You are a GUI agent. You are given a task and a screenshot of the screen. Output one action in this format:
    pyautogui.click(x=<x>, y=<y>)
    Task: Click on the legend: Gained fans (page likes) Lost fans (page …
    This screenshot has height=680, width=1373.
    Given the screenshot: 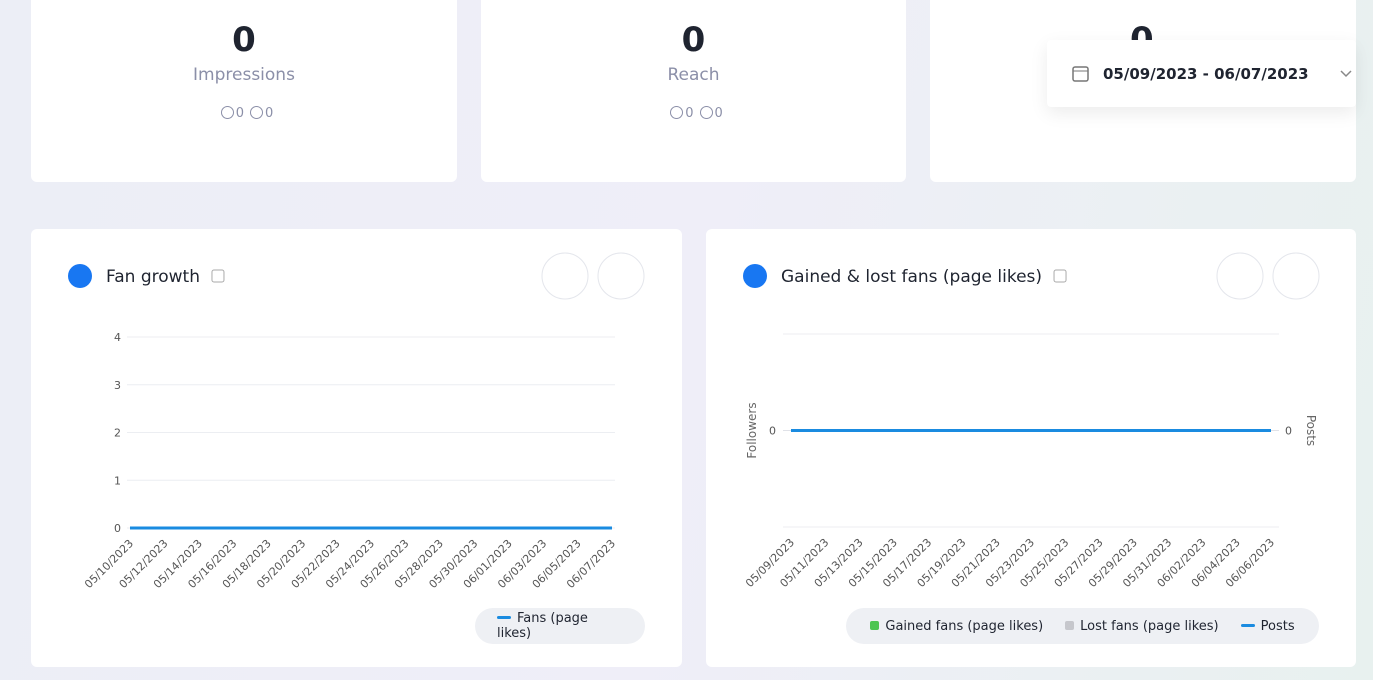 What is the action you would take?
    pyautogui.click(x=1082, y=626)
    